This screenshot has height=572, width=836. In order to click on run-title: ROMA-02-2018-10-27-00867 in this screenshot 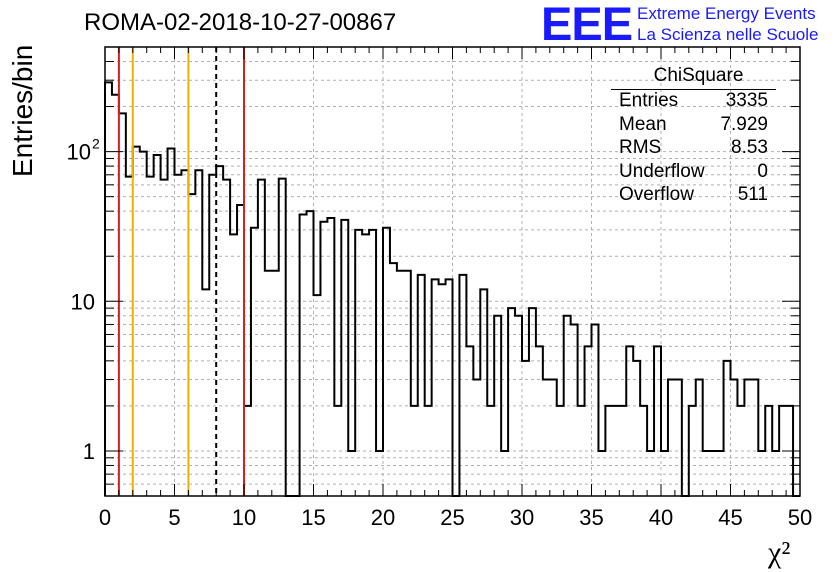, I will do `click(240, 22)`.